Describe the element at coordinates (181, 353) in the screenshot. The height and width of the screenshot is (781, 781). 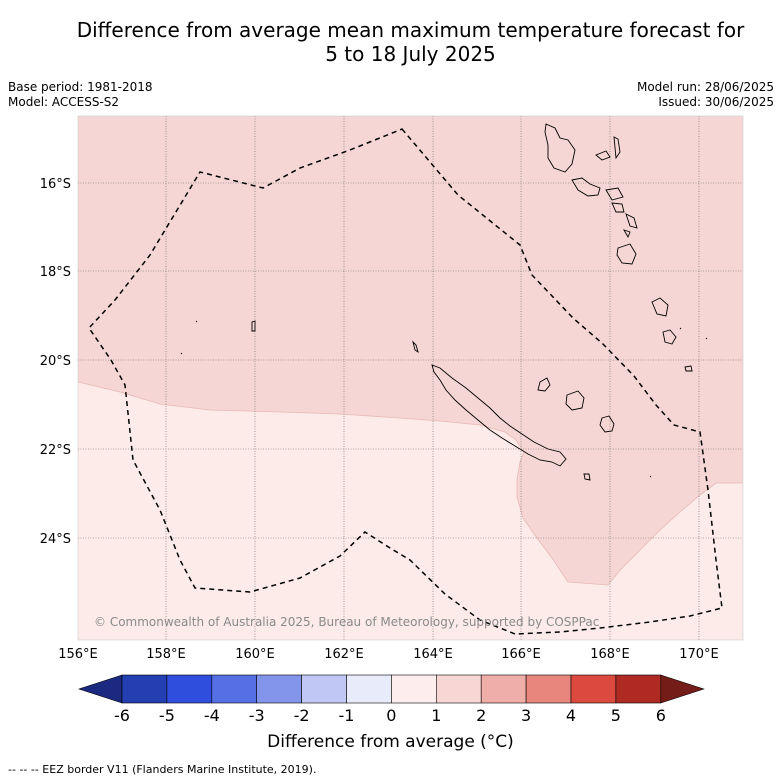
I see `islet-d` at that location.